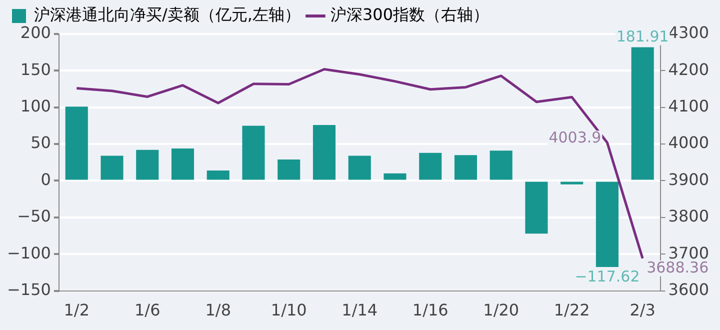 The width and height of the screenshot is (720, 330). Describe the element at coordinates (77, 310) in the screenshot. I see `x-tick-label: 1/2` at that location.